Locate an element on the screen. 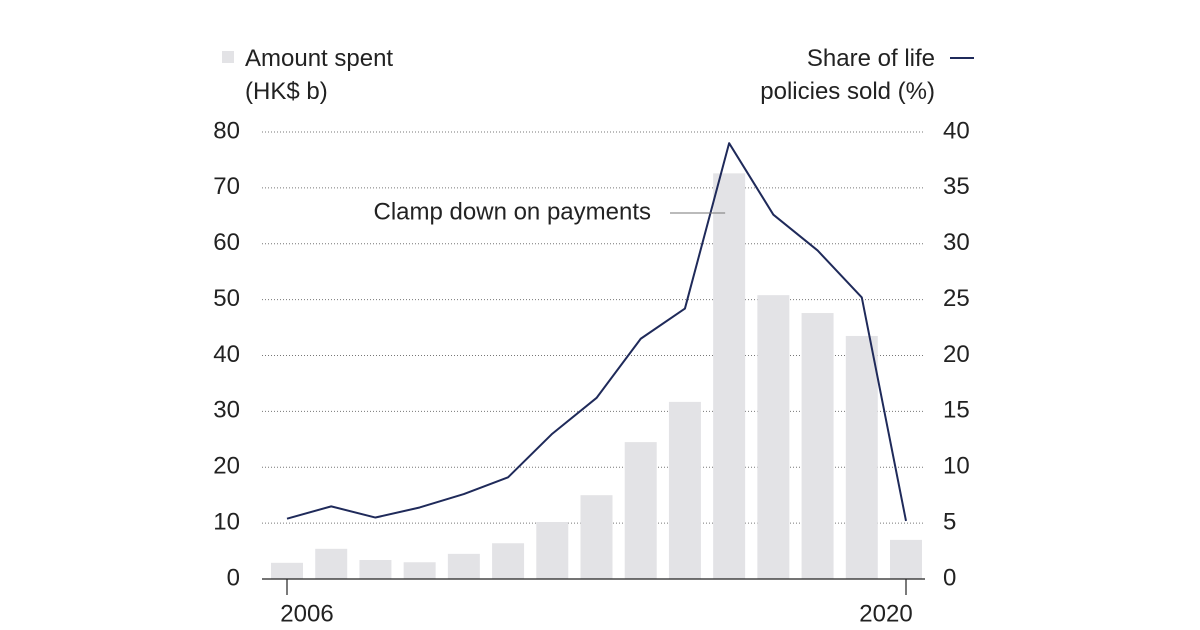 Image resolution: width=1200 pixels, height=630 pixels. y-tick-label: 70 is located at coordinates (226, 186).